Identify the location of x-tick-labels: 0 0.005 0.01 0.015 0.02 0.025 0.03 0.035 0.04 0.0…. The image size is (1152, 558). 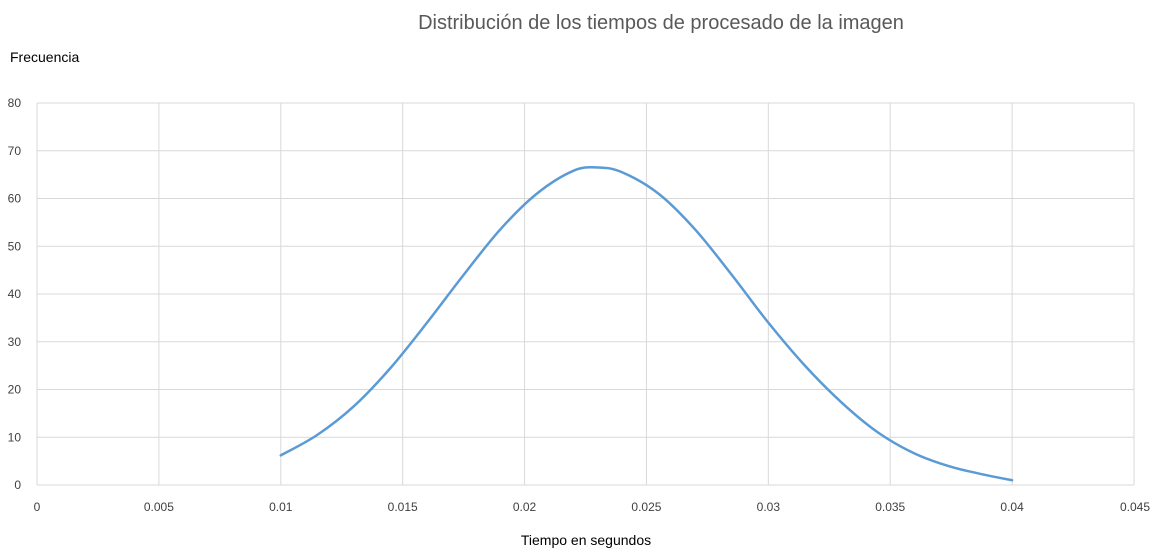
(592, 507).